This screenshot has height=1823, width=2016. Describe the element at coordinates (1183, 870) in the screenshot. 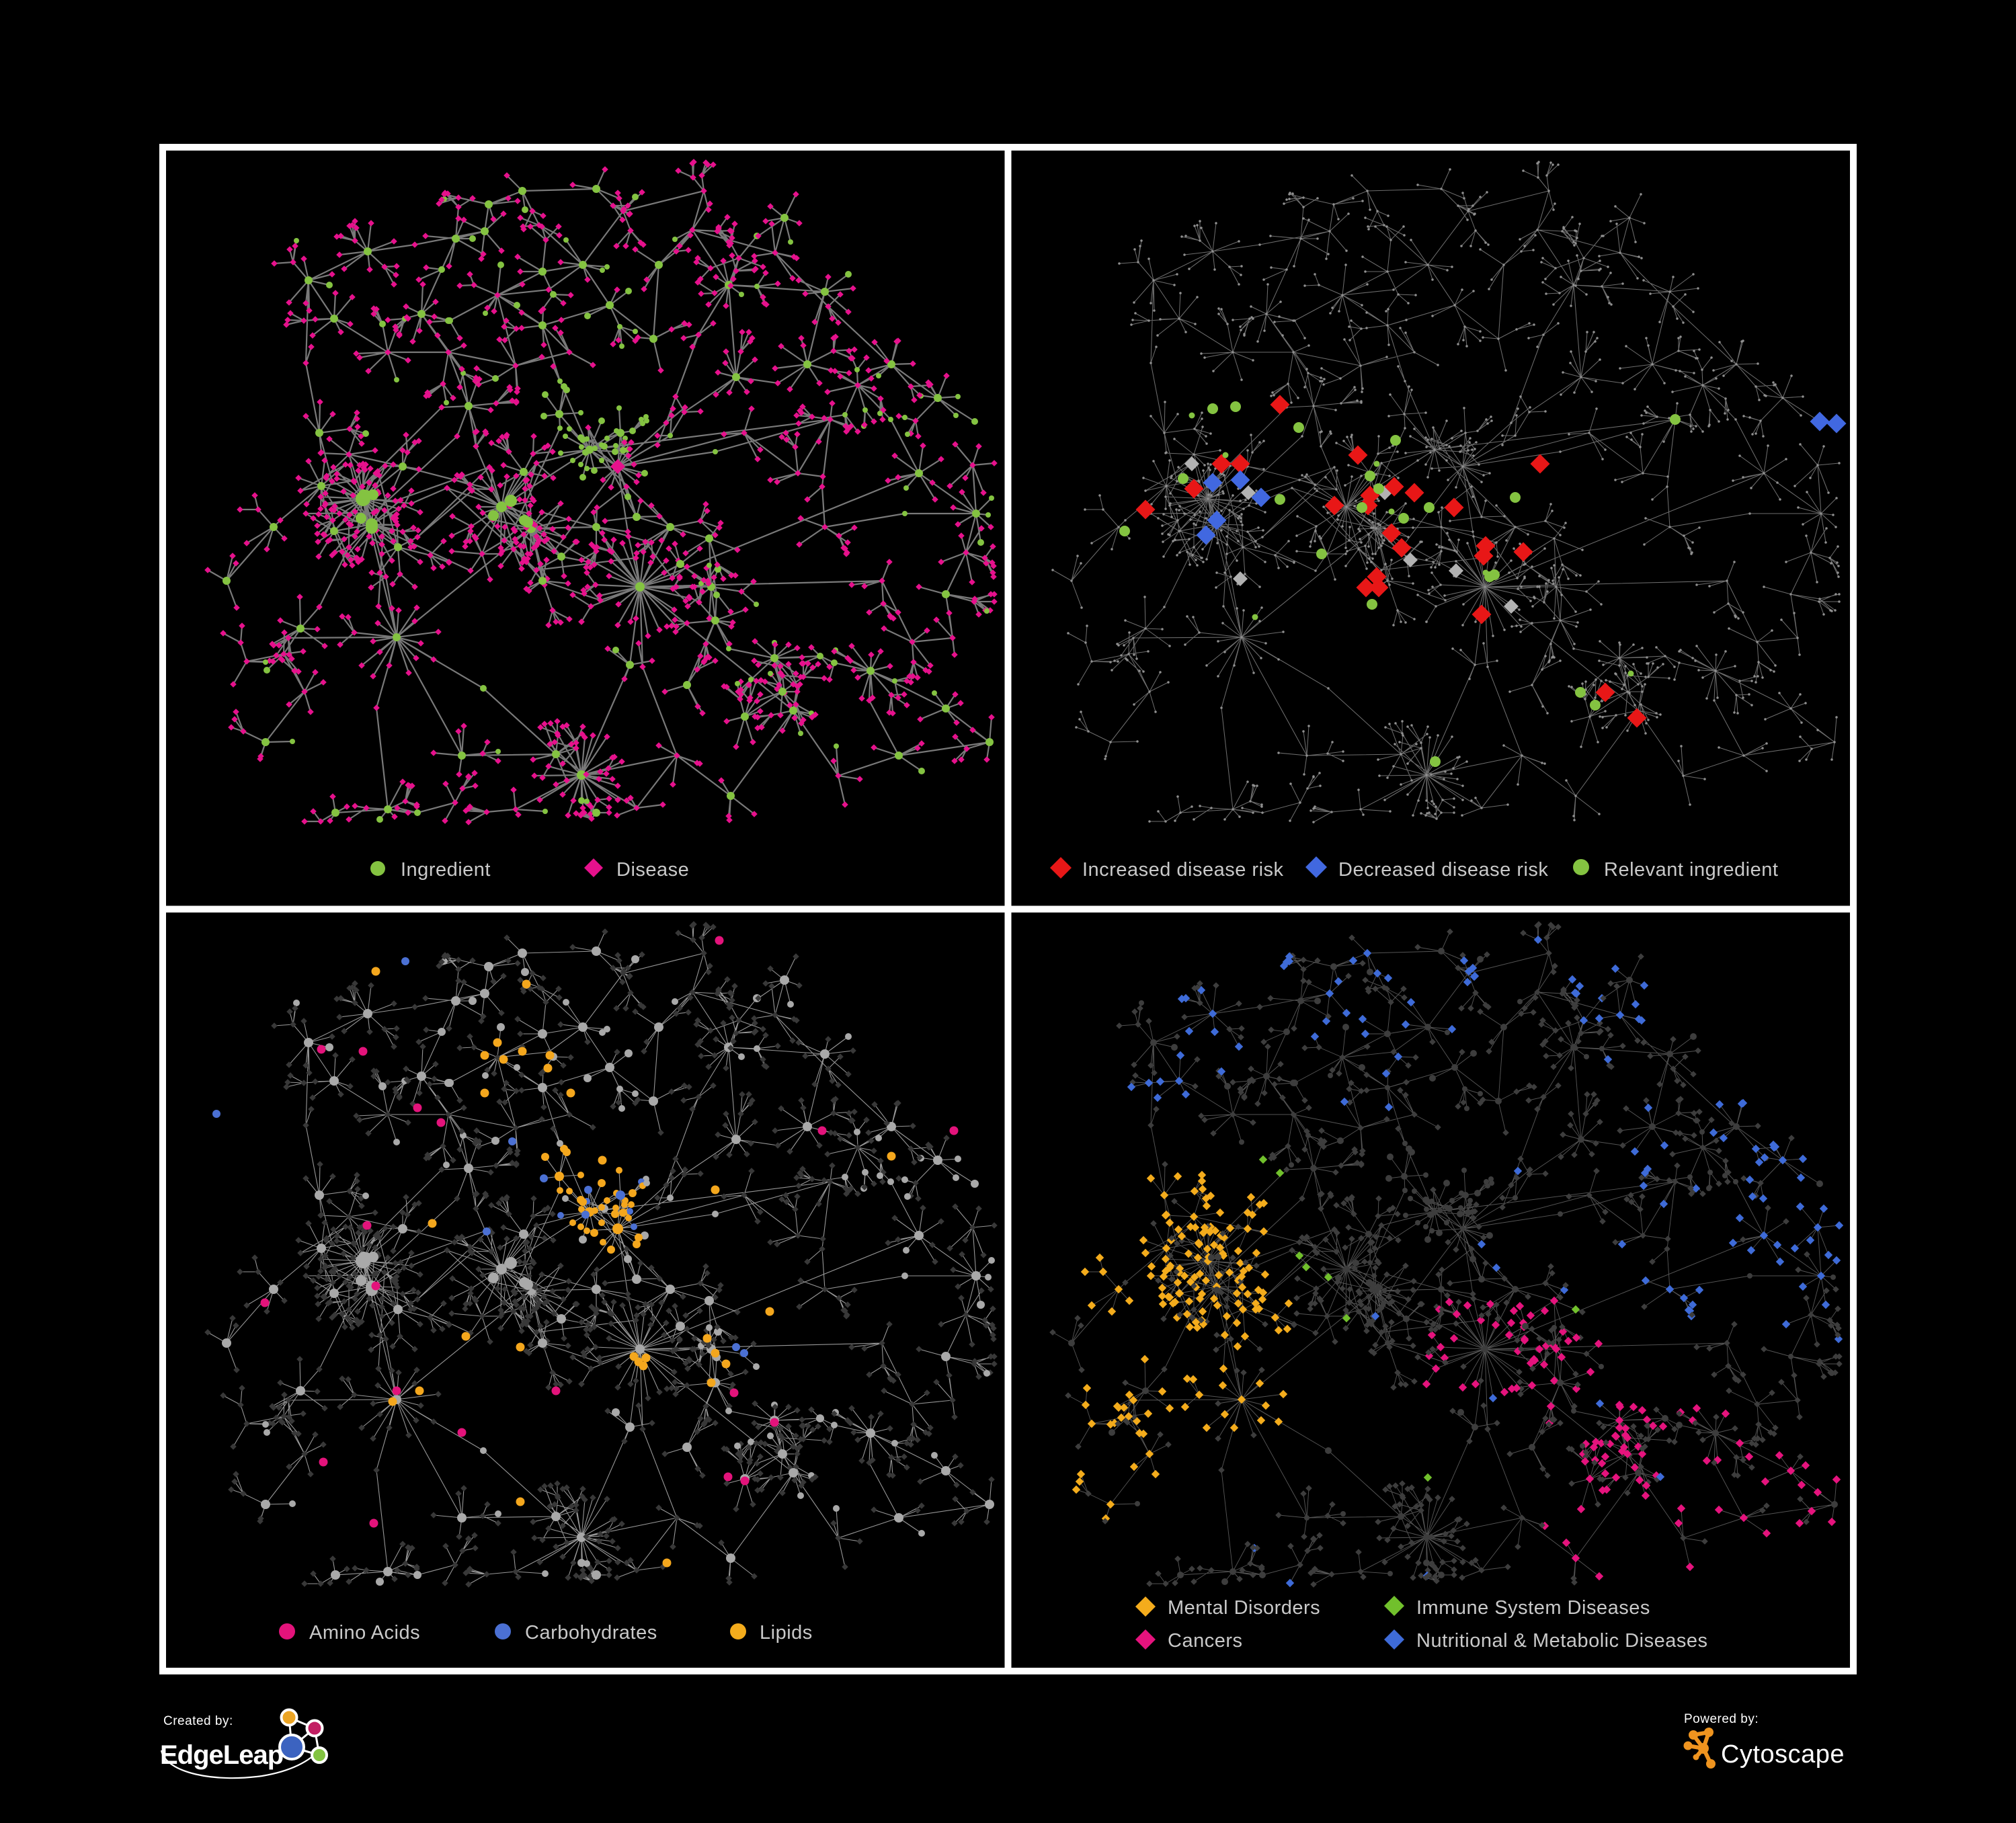

I see `svg-text: Increased disease risk` at that location.